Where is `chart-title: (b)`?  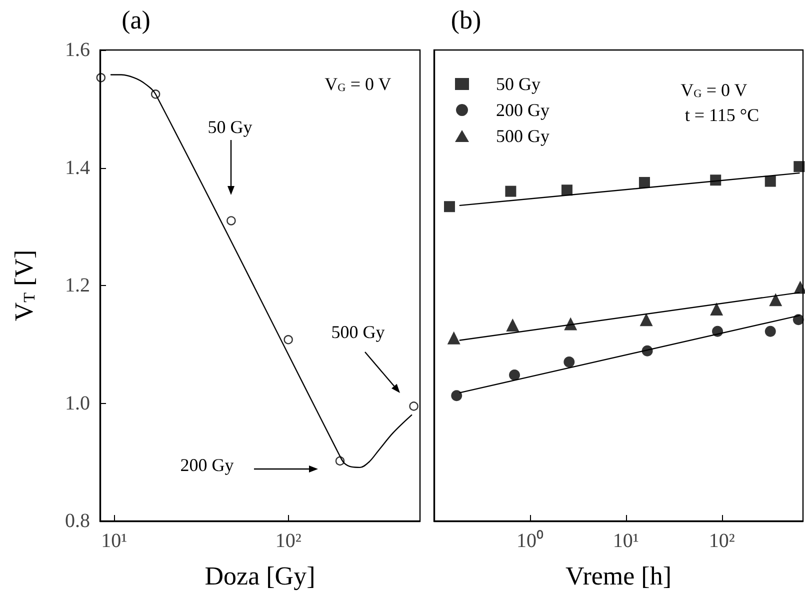
chart-title: (b) is located at coordinates (466, 20).